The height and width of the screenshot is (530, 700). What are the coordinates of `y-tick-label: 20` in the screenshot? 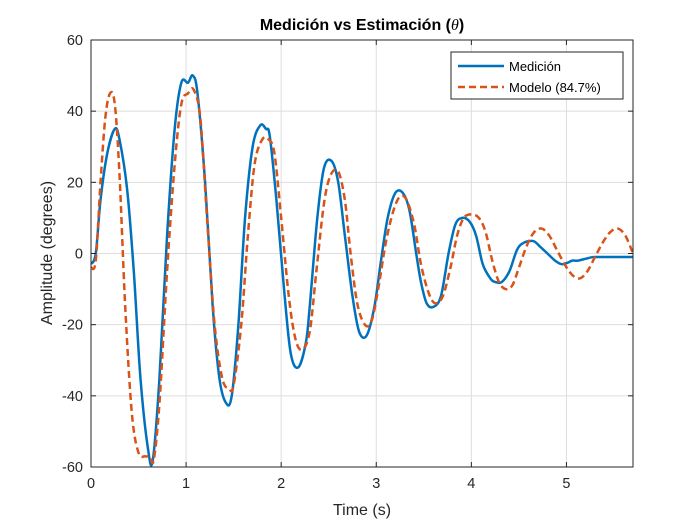 It's located at (75, 183).